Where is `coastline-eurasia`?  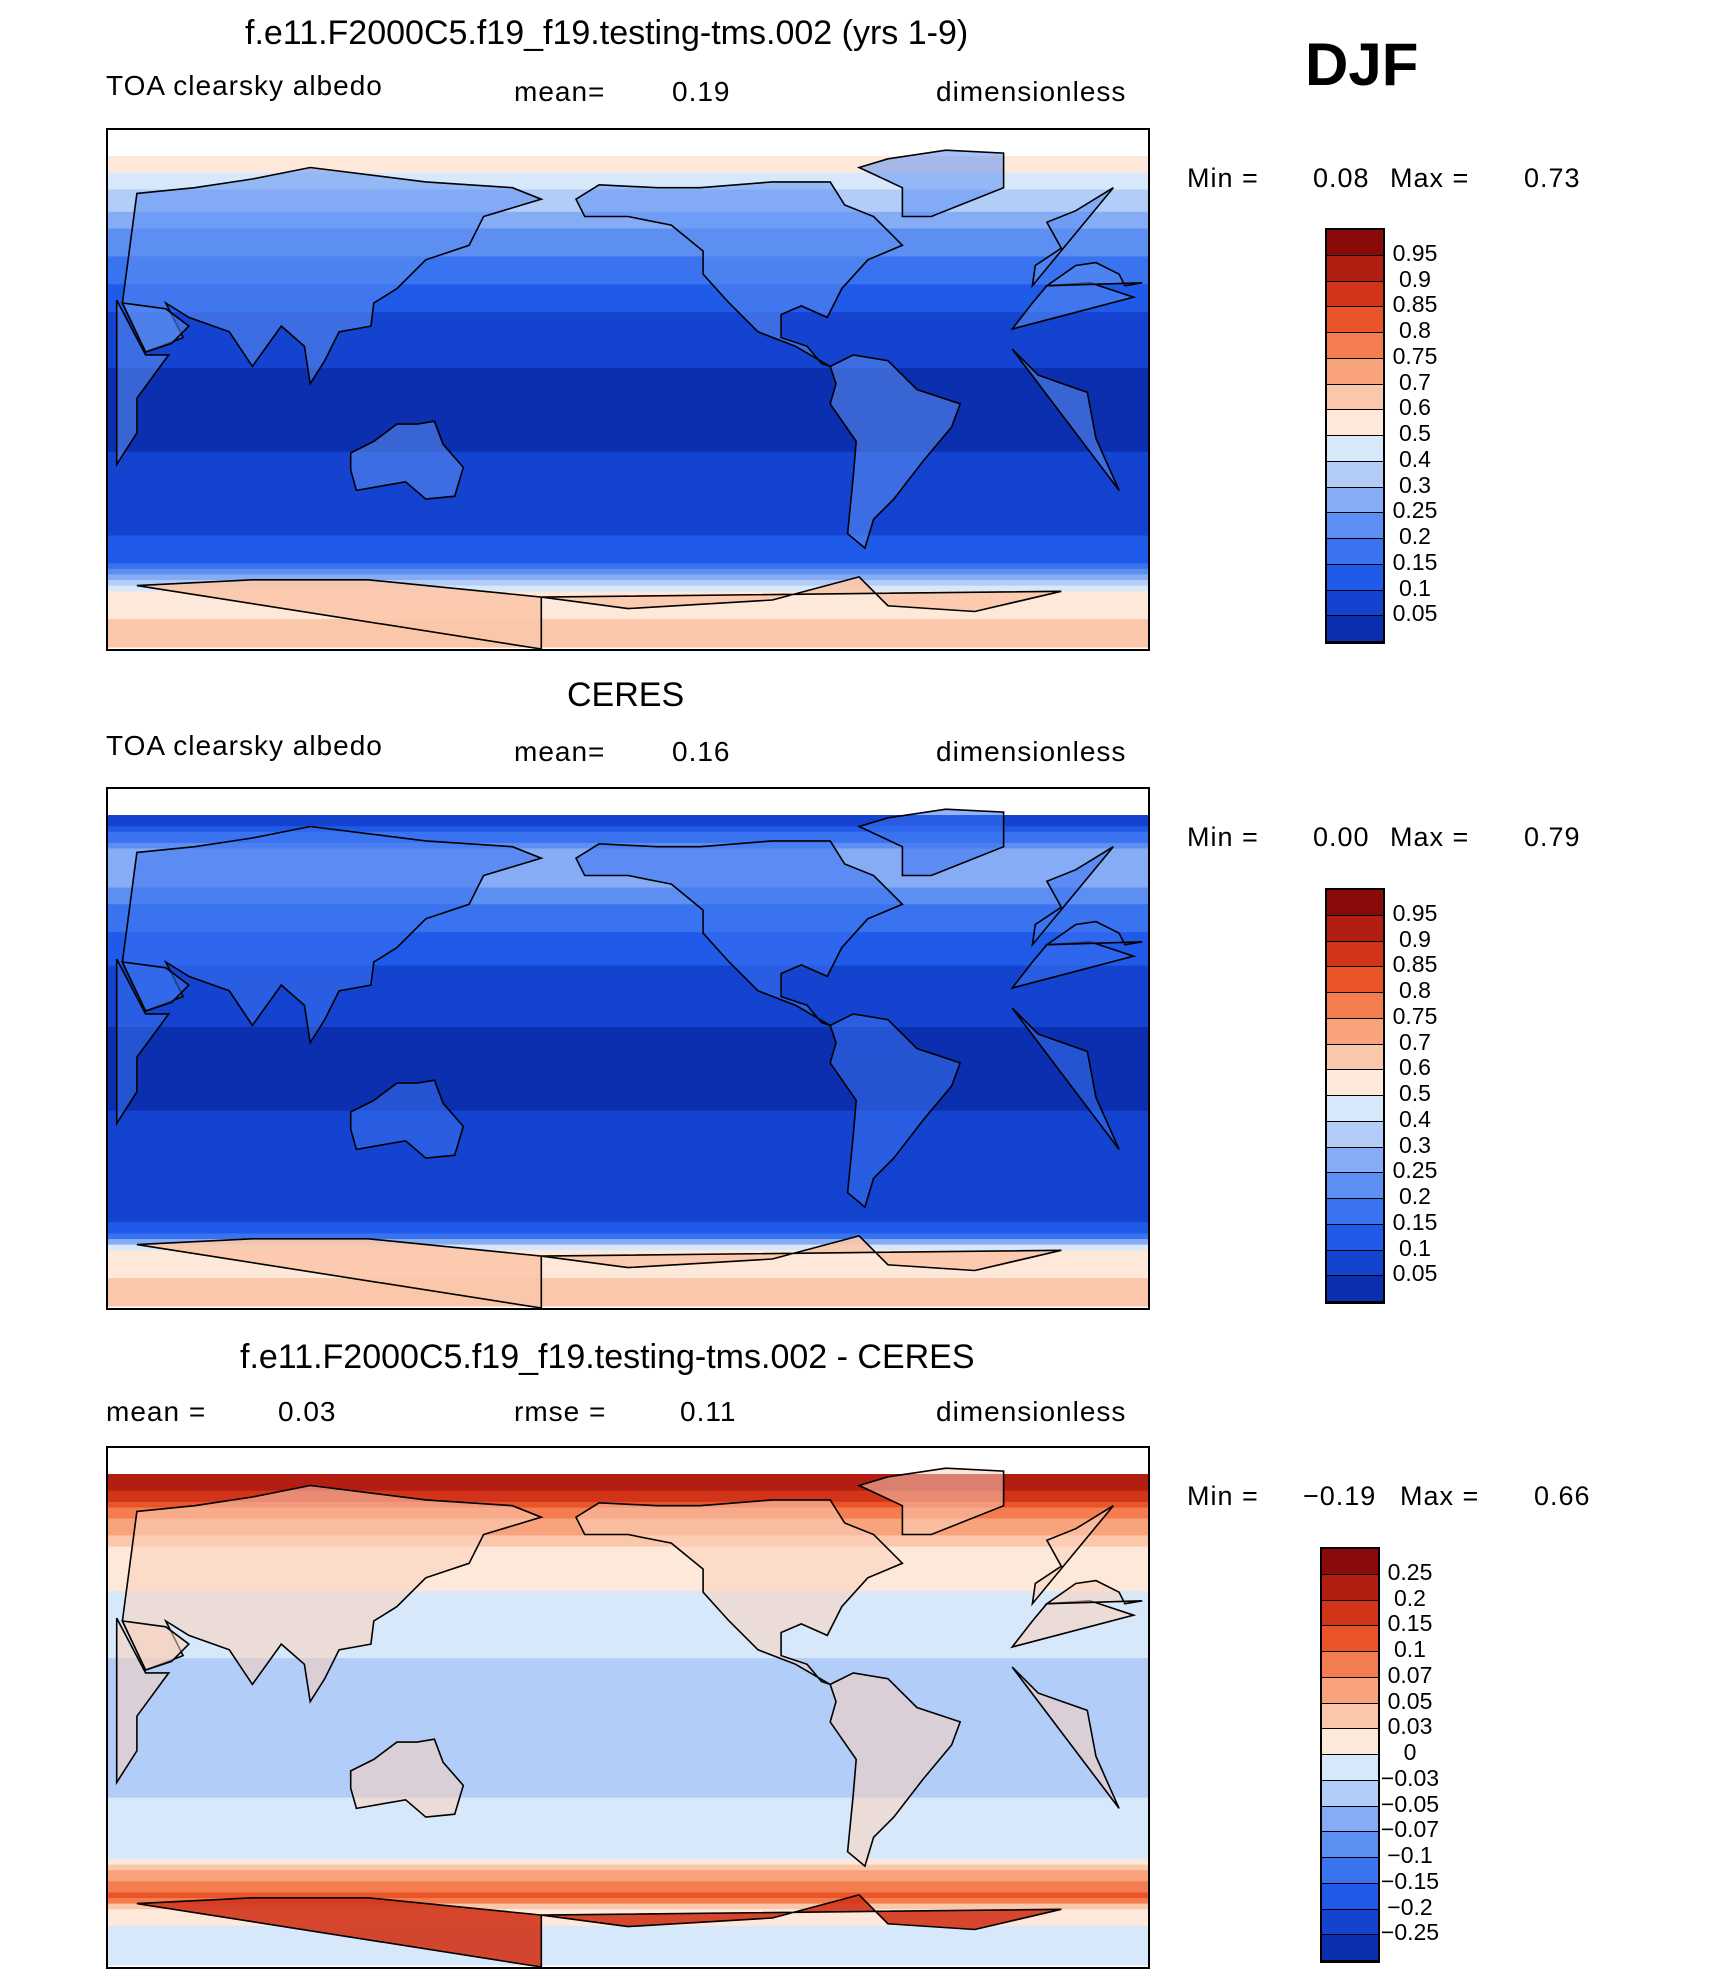 coastline-eurasia is located at coordinates (632, 276).